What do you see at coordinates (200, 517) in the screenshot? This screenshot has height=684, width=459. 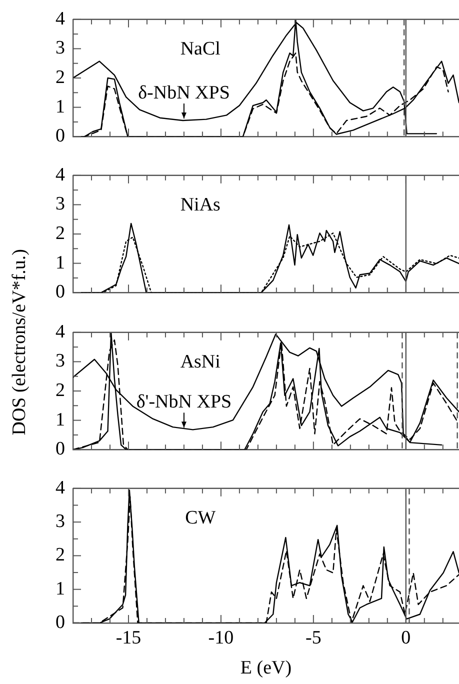 I see `annotation: CW` at bounding box center [200, 517].